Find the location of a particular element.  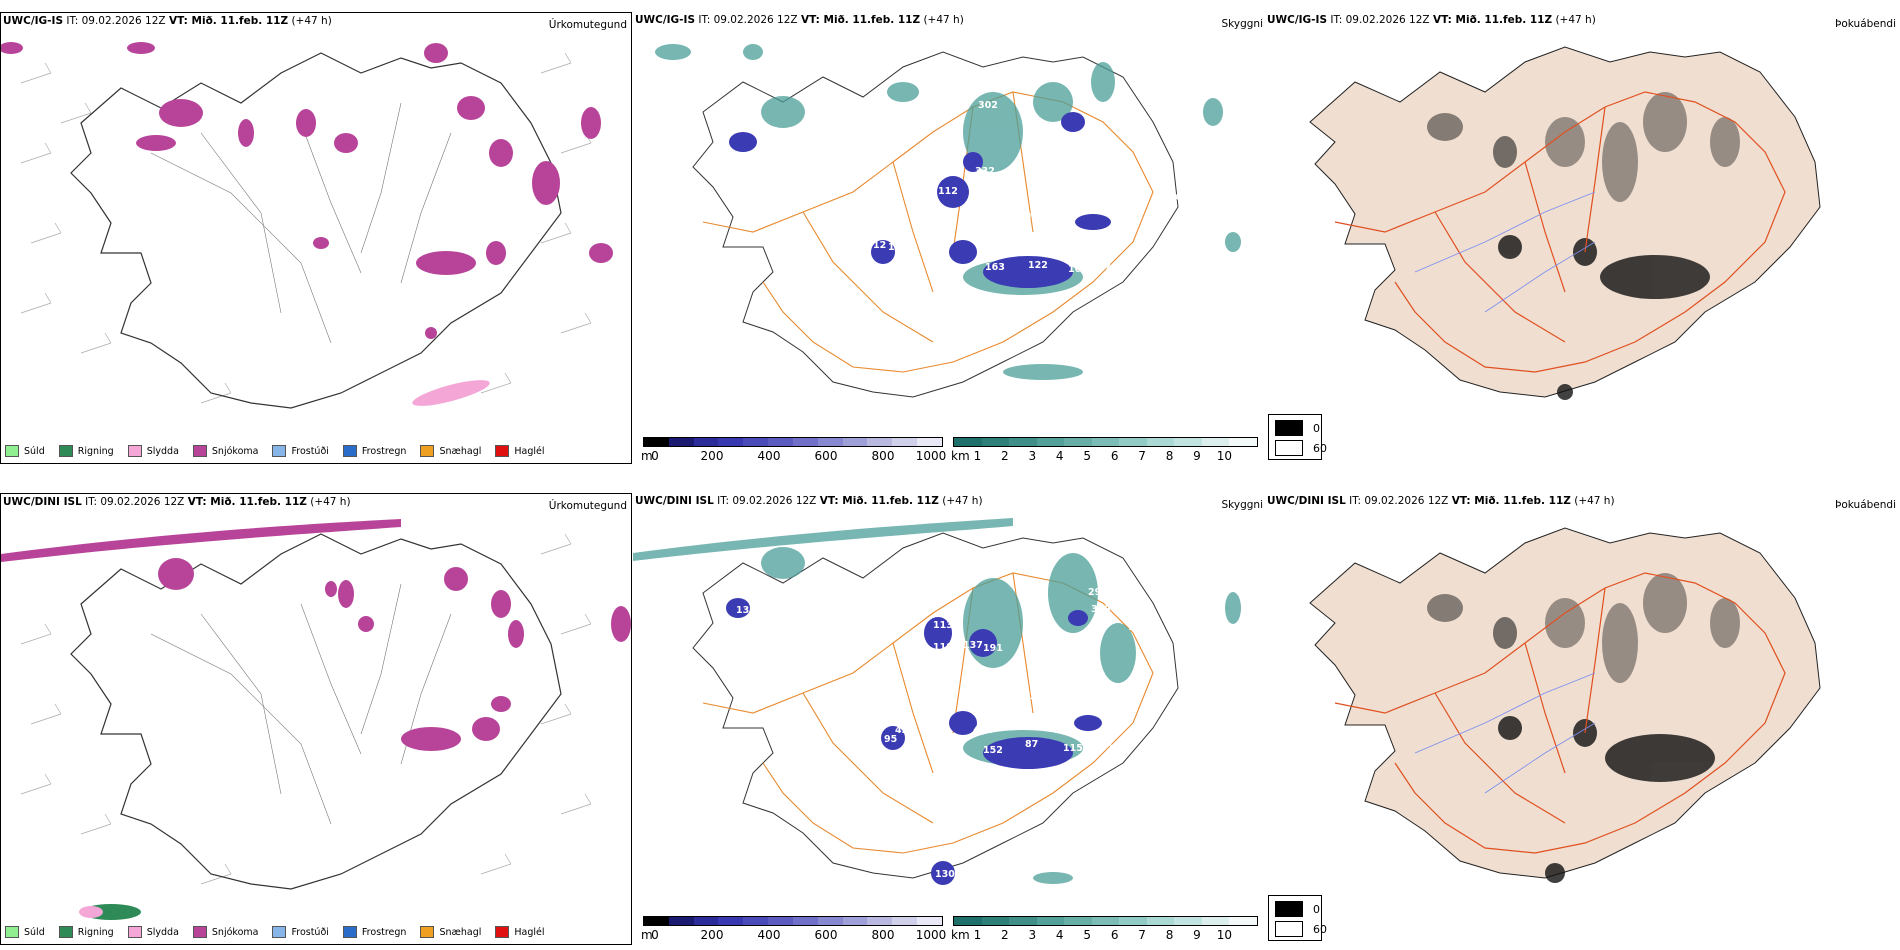

colorbar-tick: 1 is located at coordinates (977, 456).